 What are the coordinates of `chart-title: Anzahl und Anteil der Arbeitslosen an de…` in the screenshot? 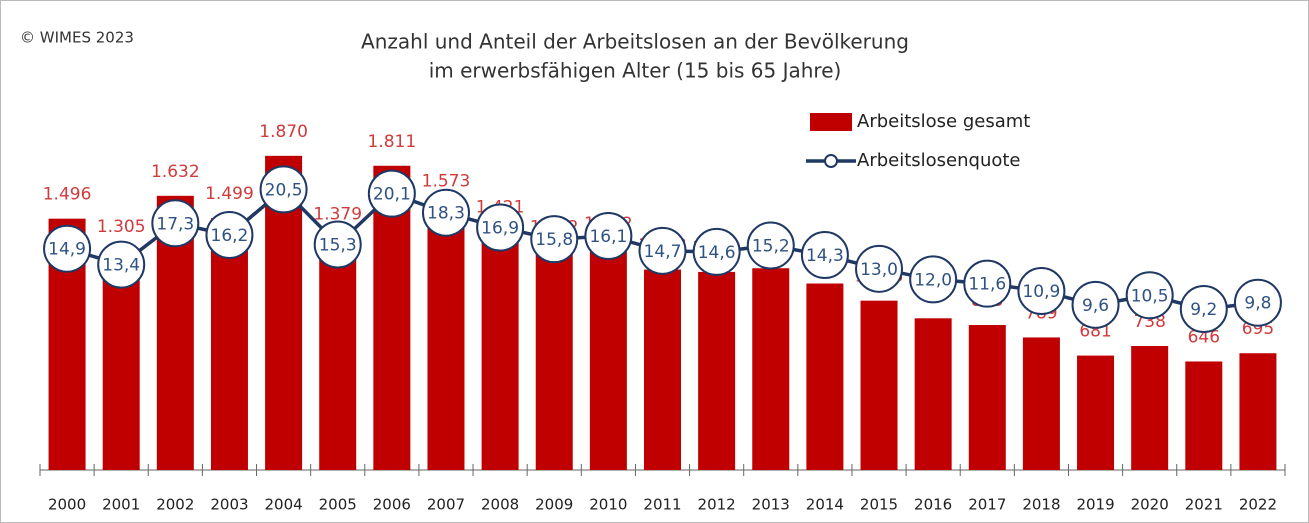 It's located at (635, 42).